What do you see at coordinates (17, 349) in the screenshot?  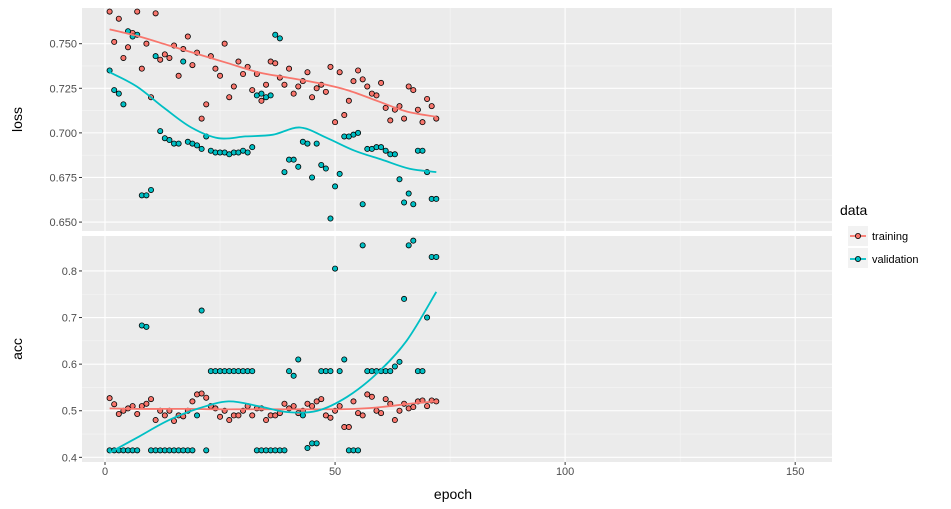 I see `y-axis-title-acc: acc` at bounding box center [17, 349].